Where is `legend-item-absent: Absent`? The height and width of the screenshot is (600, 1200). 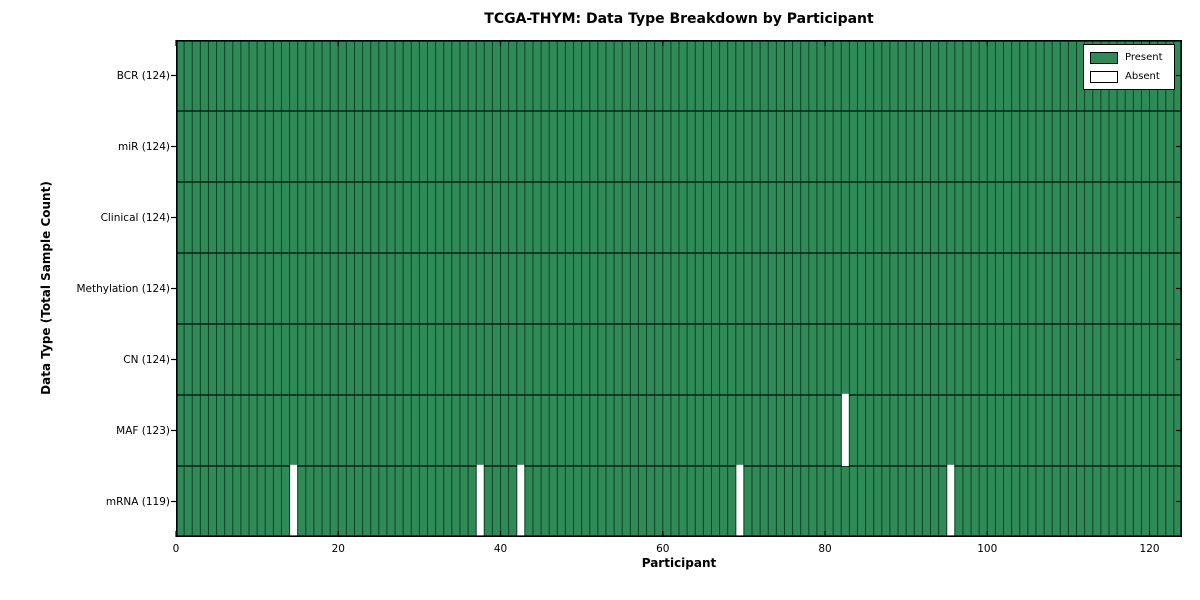
legend-item-absent: Absent is located at coordinates (1129, 76).